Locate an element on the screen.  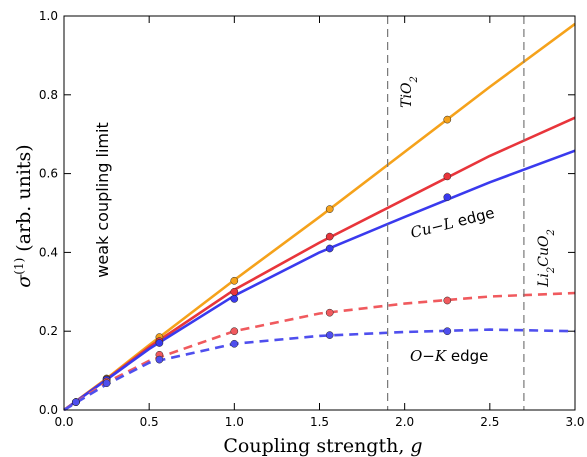
label-part: CuO is located at coordinates (544, 251).